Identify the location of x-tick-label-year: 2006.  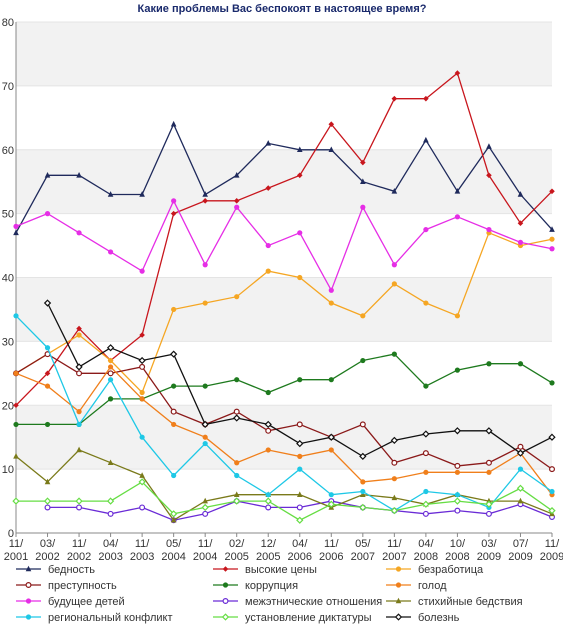
(331, 557).